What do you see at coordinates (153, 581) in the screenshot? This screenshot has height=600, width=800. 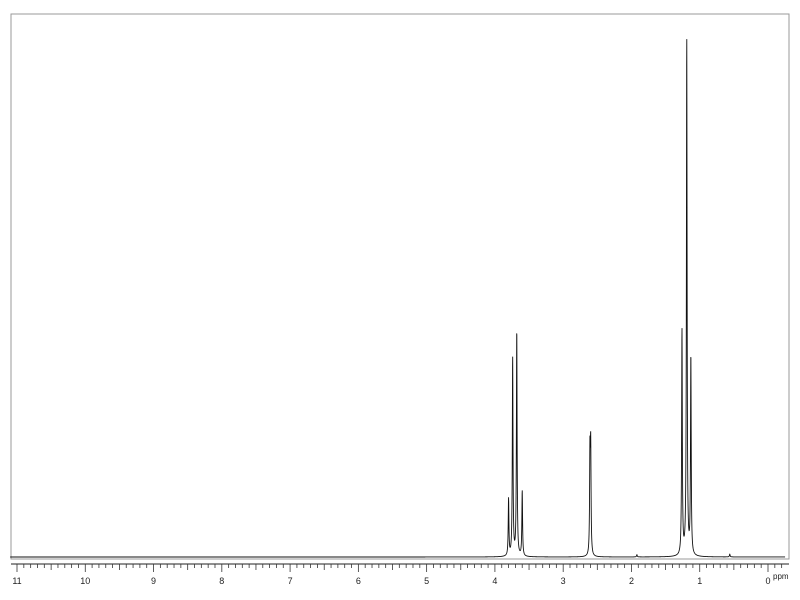 I see `x-tick-label: 9` at bounding box center [153, 581].